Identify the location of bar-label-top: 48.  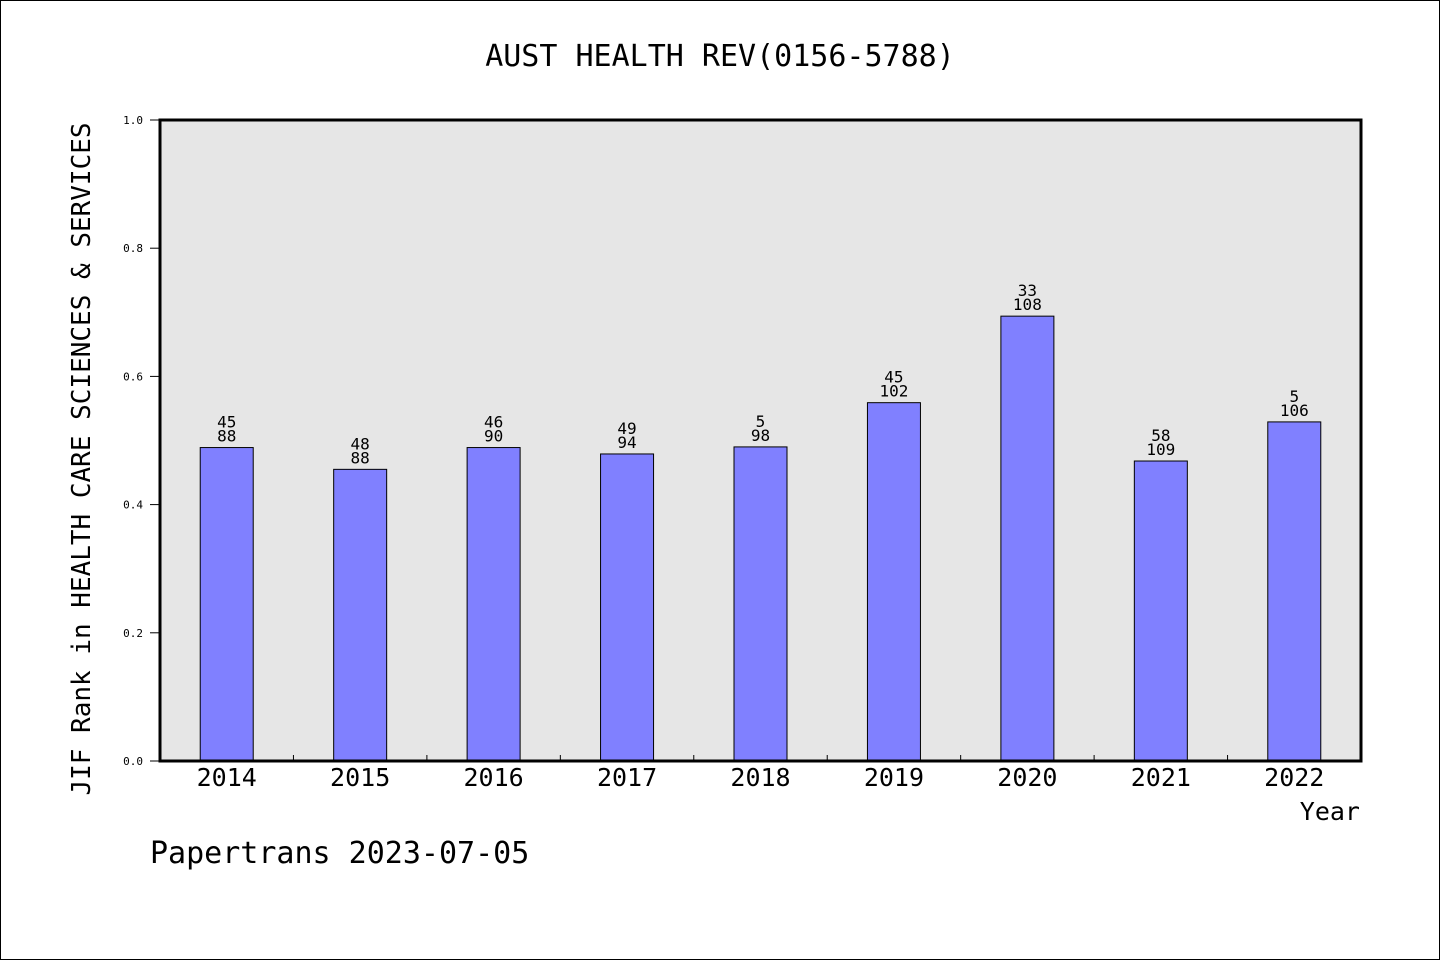
(360, 443).